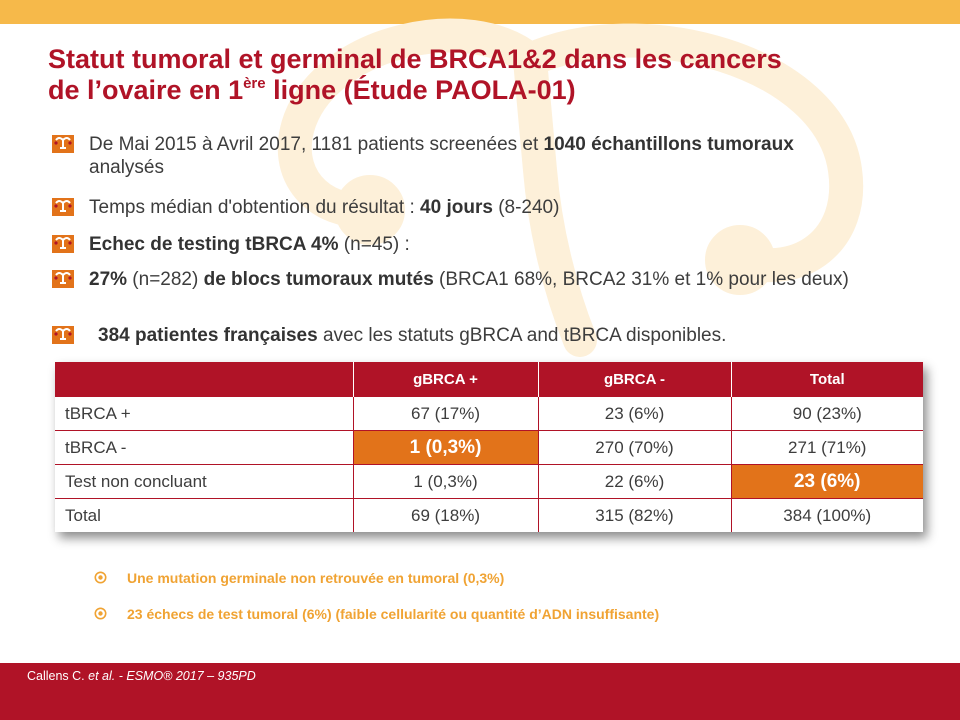 Image resolution: width=960 pixels, height=720 pixels. What do you see at coordinates (141, 676) in the screenshot?
I see `footer-citation: Callens C. et al. - ESMO® 2017 – 935PD` at bounding box center [141, 676].